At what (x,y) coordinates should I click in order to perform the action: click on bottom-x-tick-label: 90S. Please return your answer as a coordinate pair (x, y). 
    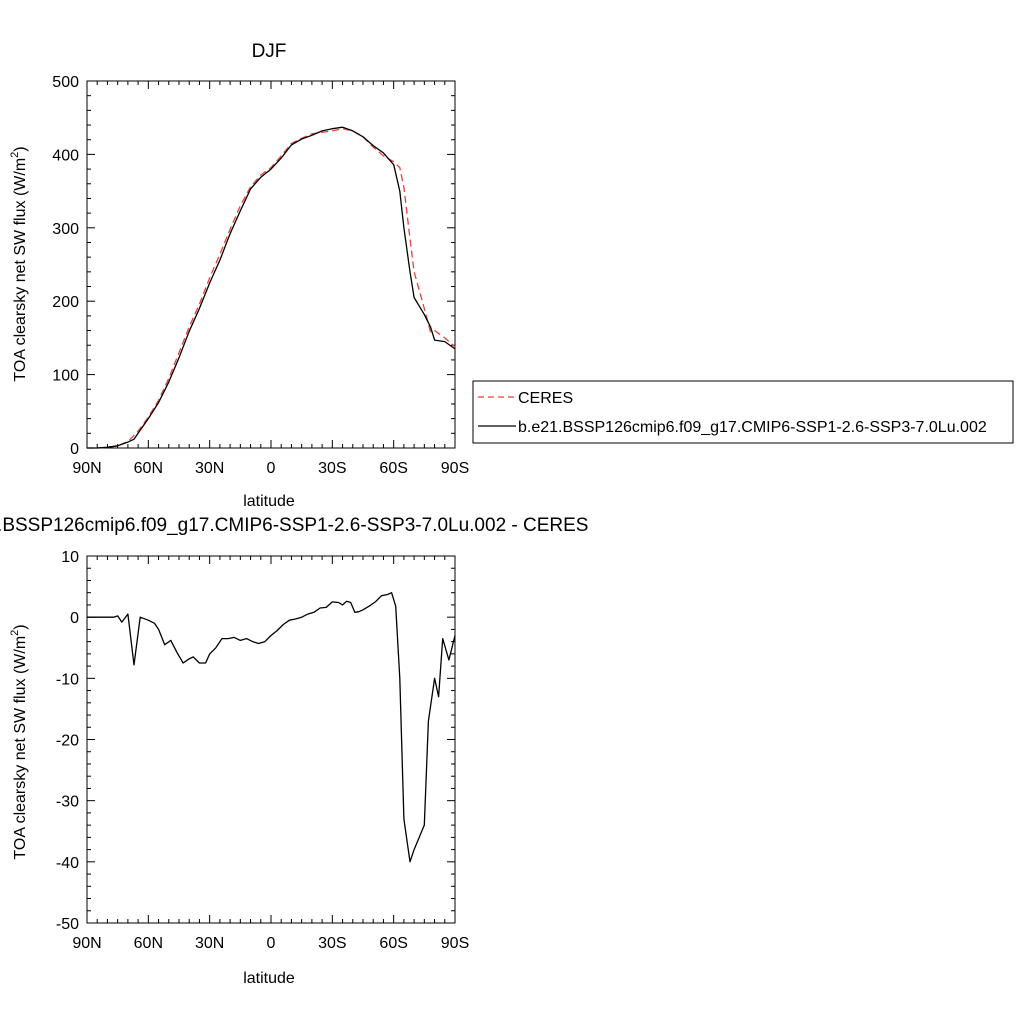
    Looking at the image, I should click on (455, 943).